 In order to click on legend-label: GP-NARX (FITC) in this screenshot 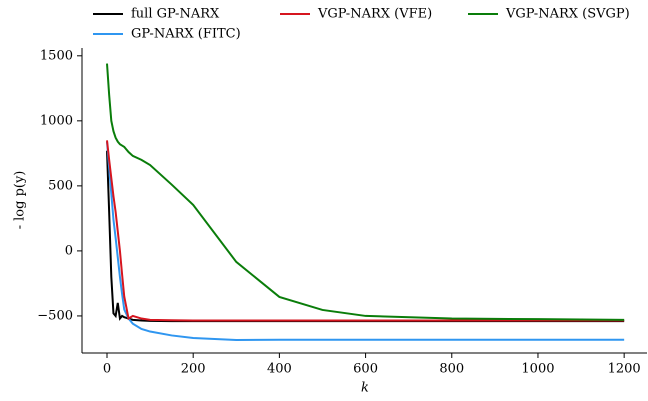, I will do `click(186, 34)`.